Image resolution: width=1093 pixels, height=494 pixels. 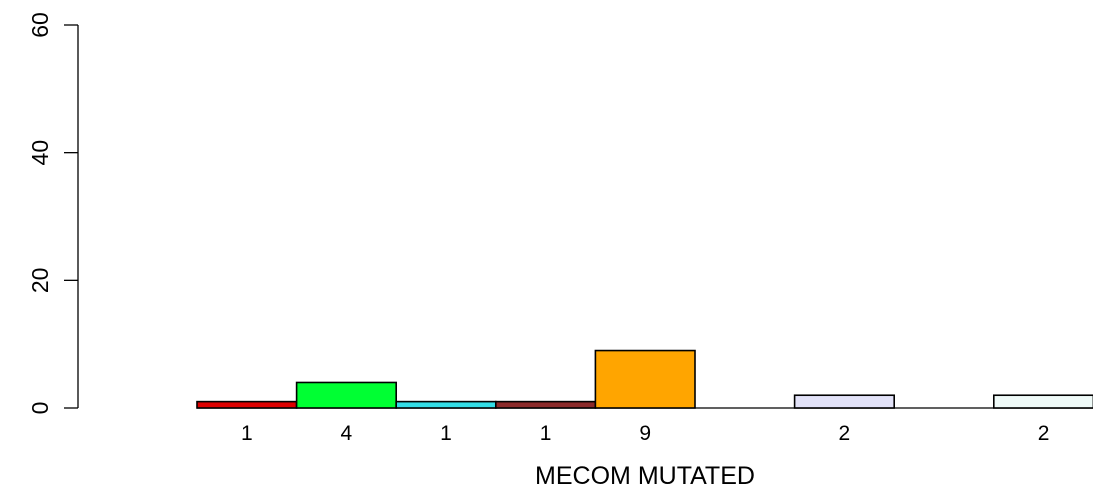 What do you see at coordinates (40, 281) in the screenshot?
I see `y-tick-label: 20` at bounding box center [40, 281].